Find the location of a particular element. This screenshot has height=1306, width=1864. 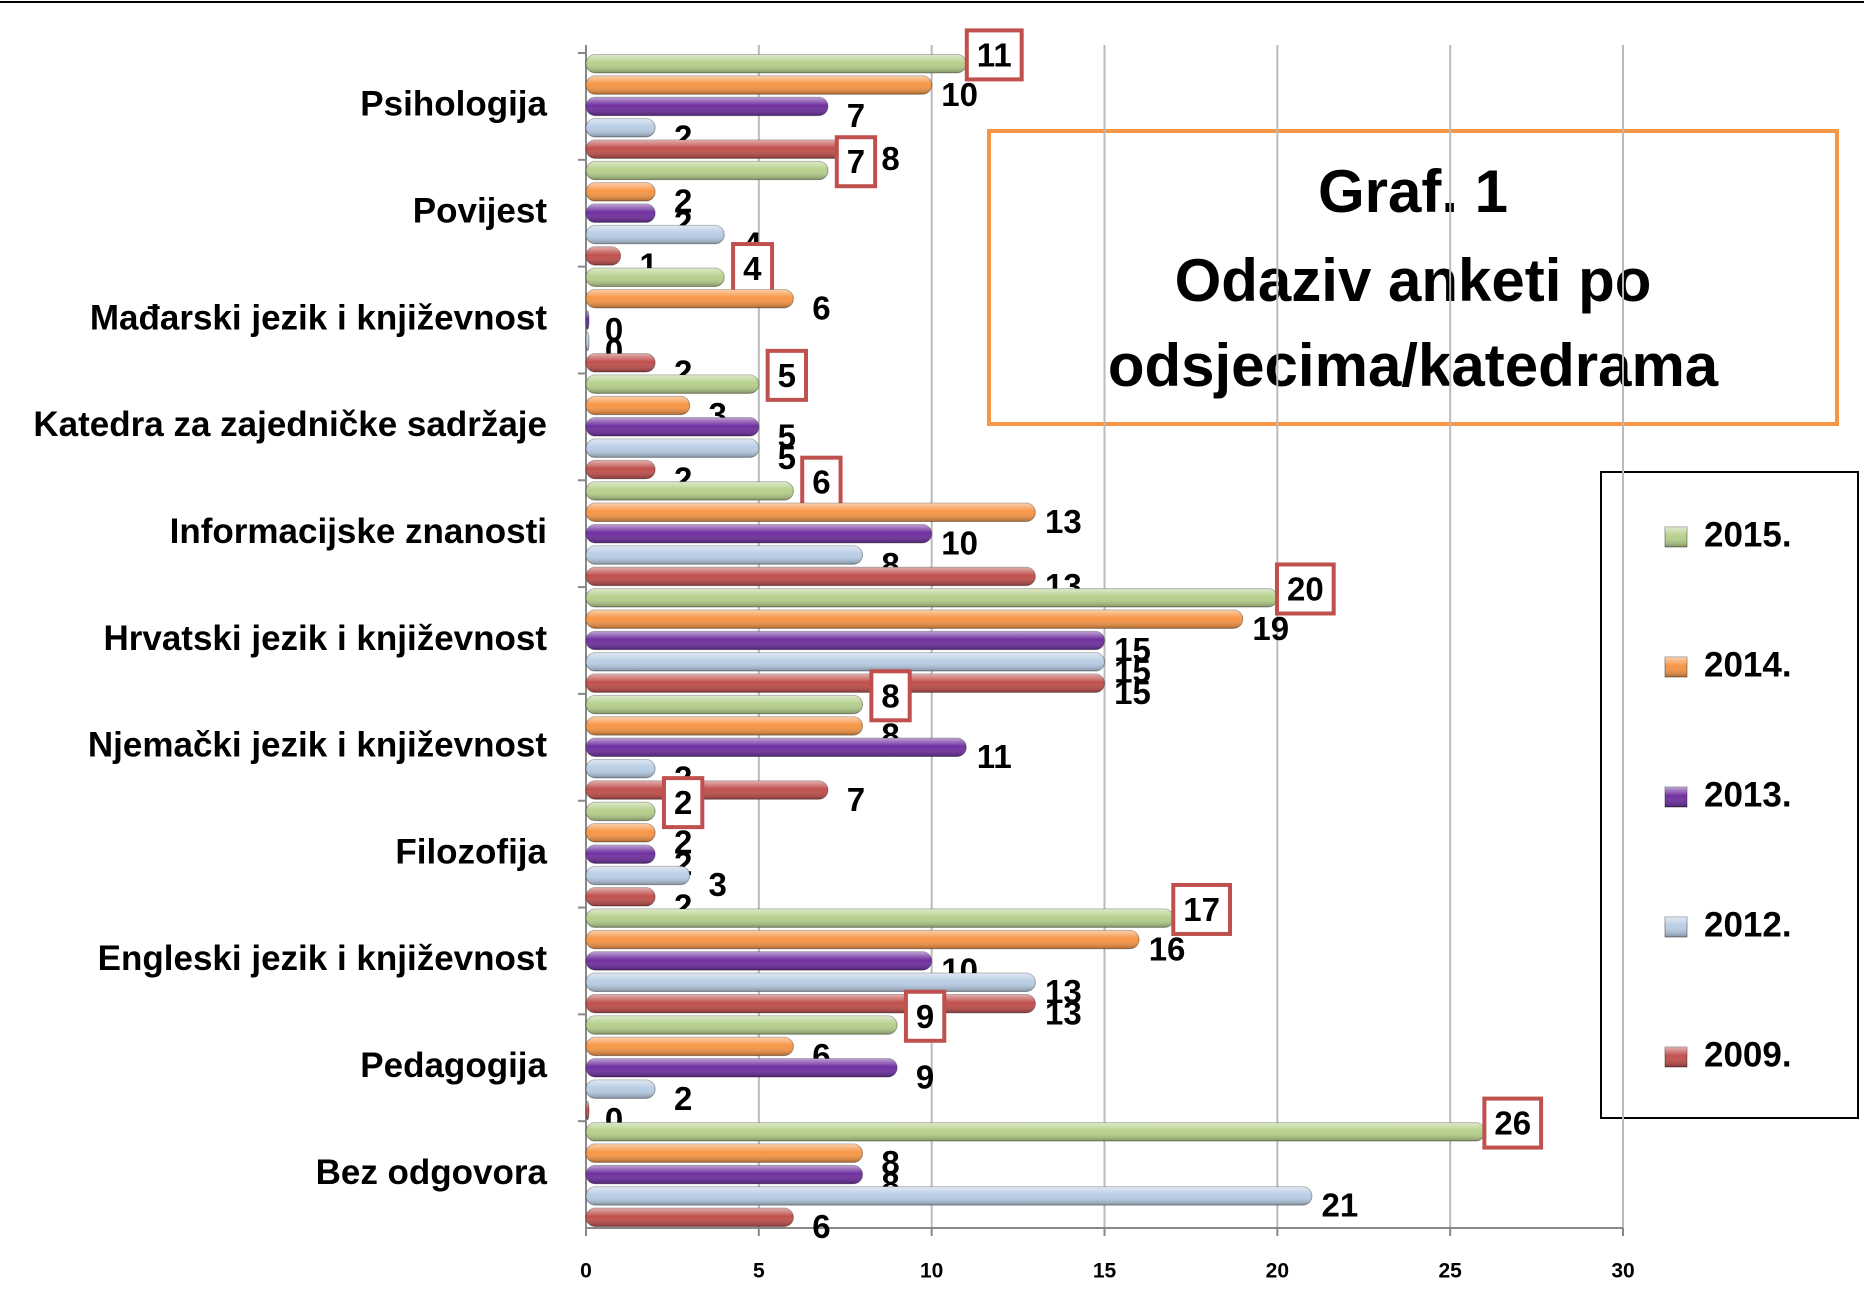

value-label: 20 is located at coordinates (1305, 588).